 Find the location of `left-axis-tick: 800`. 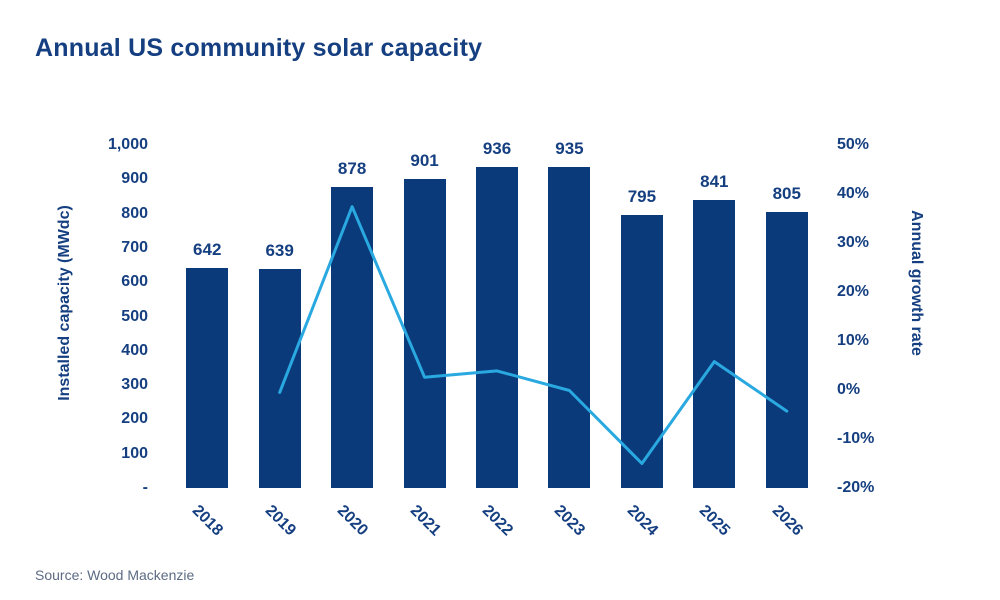

left-axis-tick: 800 is located at coordinates (134, 213).